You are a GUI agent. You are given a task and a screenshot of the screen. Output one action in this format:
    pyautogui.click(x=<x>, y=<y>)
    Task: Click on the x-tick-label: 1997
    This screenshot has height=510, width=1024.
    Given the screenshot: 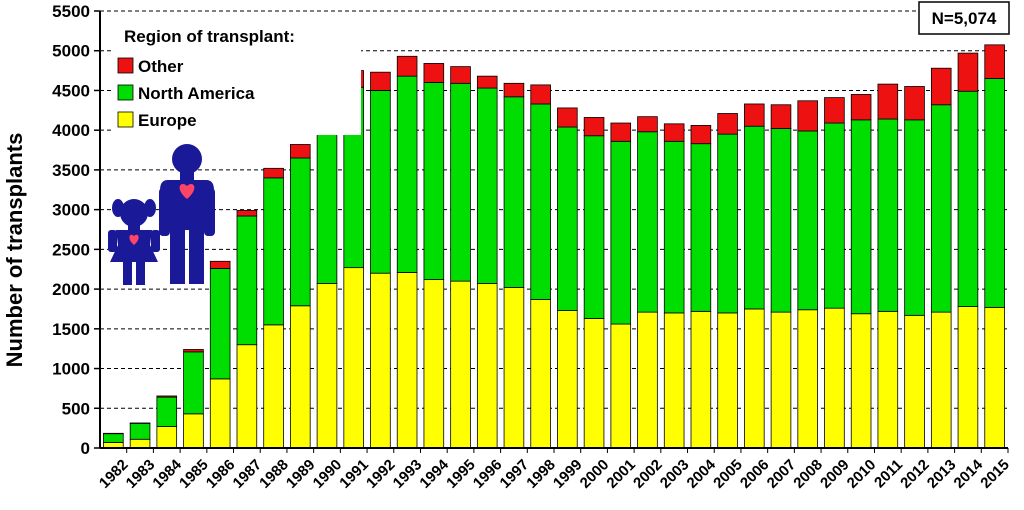 What is the action you would take?
    pyautogui.click(x=515, y=474)
    